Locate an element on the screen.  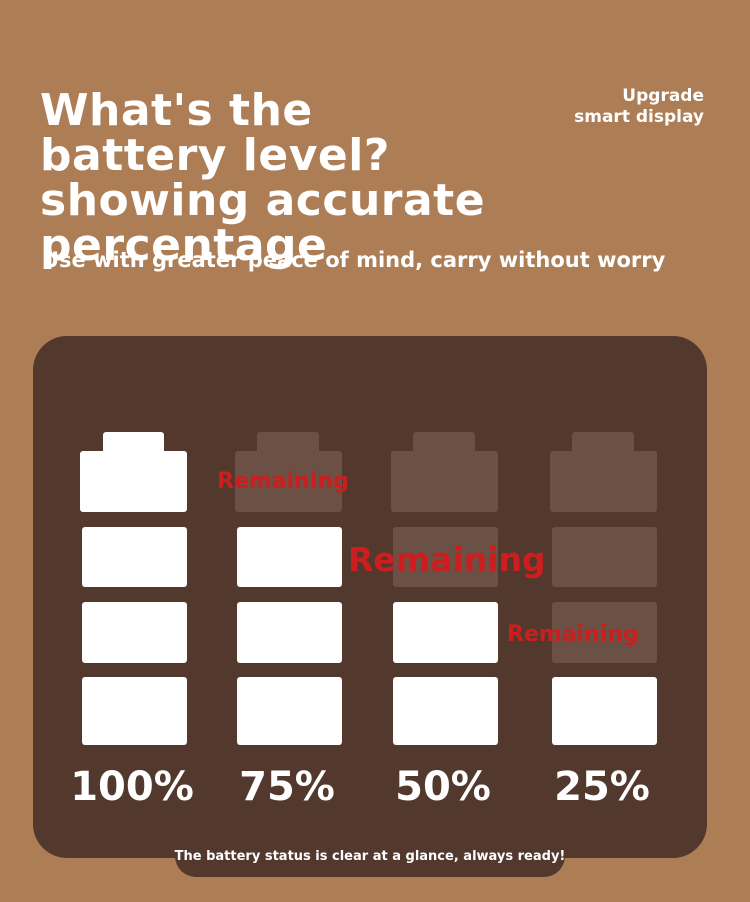
battery-percent-label: 100% is located at coordinates (132, 787).